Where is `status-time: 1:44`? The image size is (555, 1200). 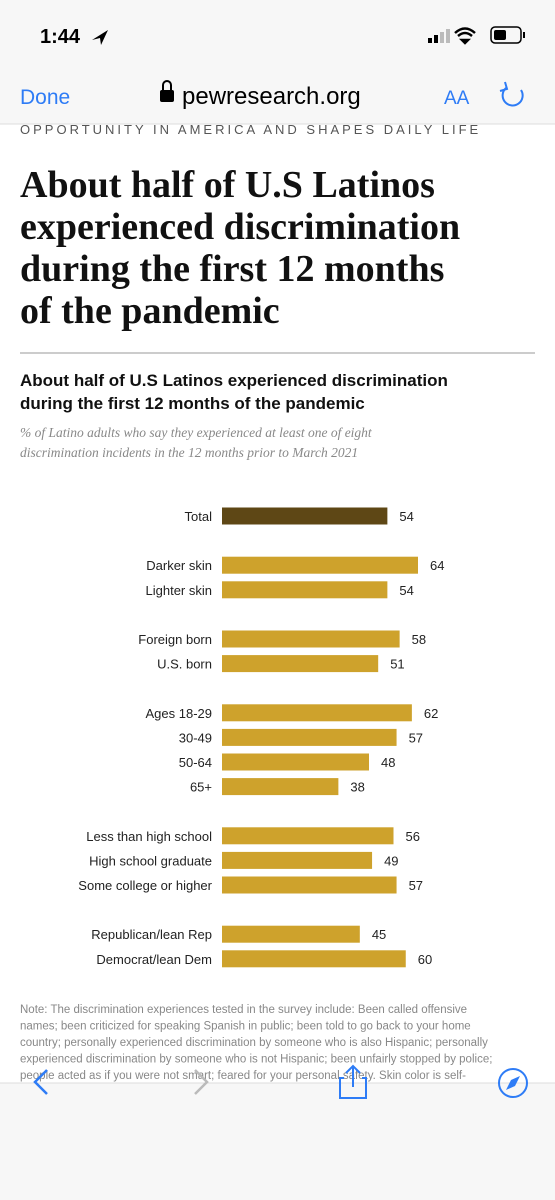 status-time: 1:44 is located at coordinates (60, 37).